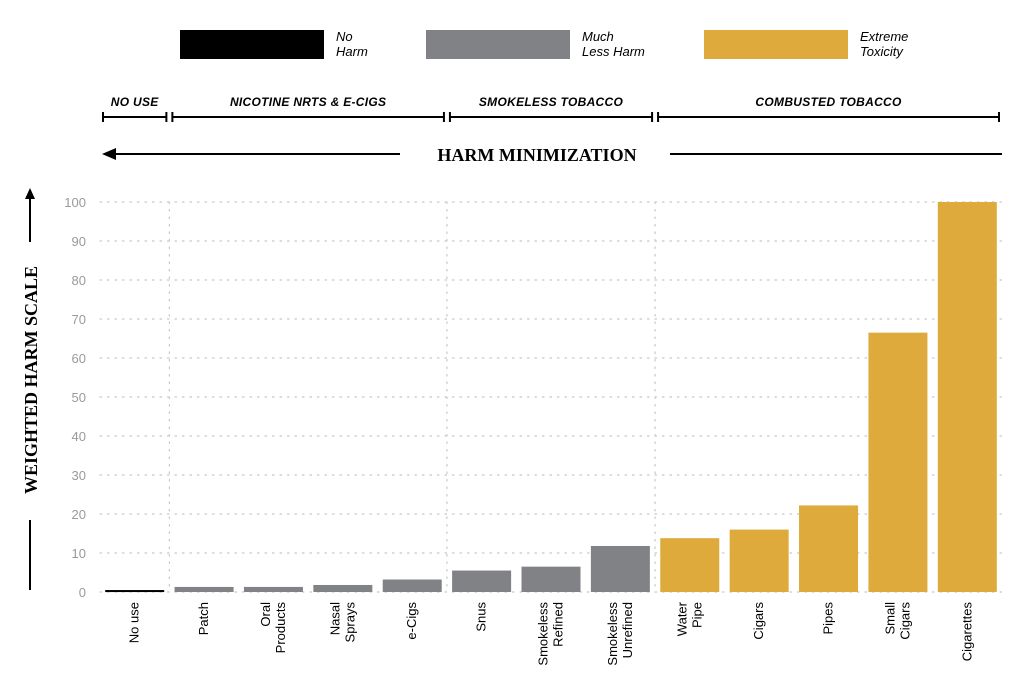 The image size is (1024, 700). I want to click on y-axis-title: WEIGHTED HARM SCALE, so click(31, 389).